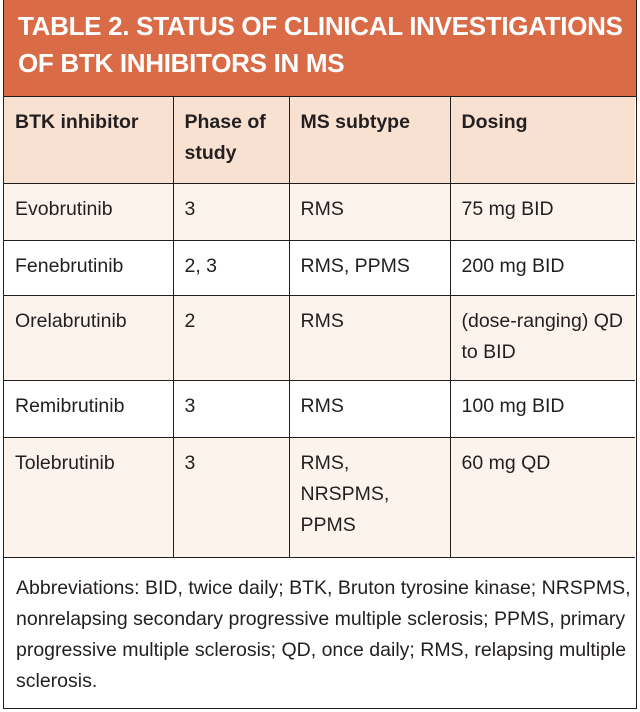 The width and height of the screenshot is (640, 712). I want to click on cell-phase: 2, 3, so click(231, 267).